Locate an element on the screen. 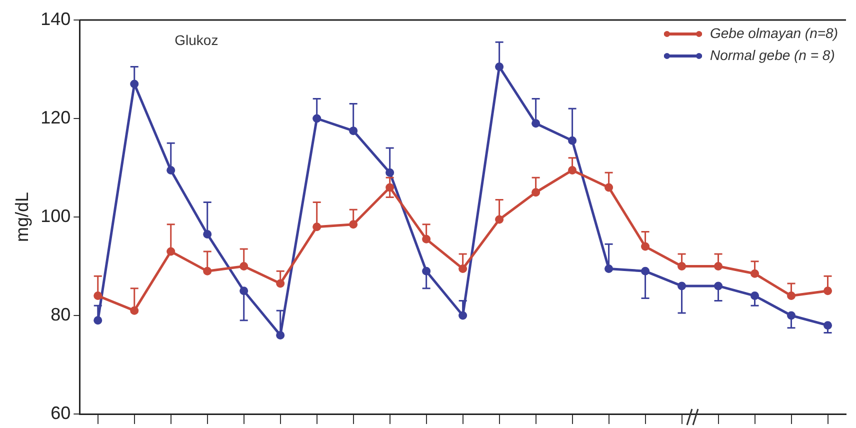 The height and width of the screenshot is (428, 856). text: Glukoz is located at coordinates (196, 40).